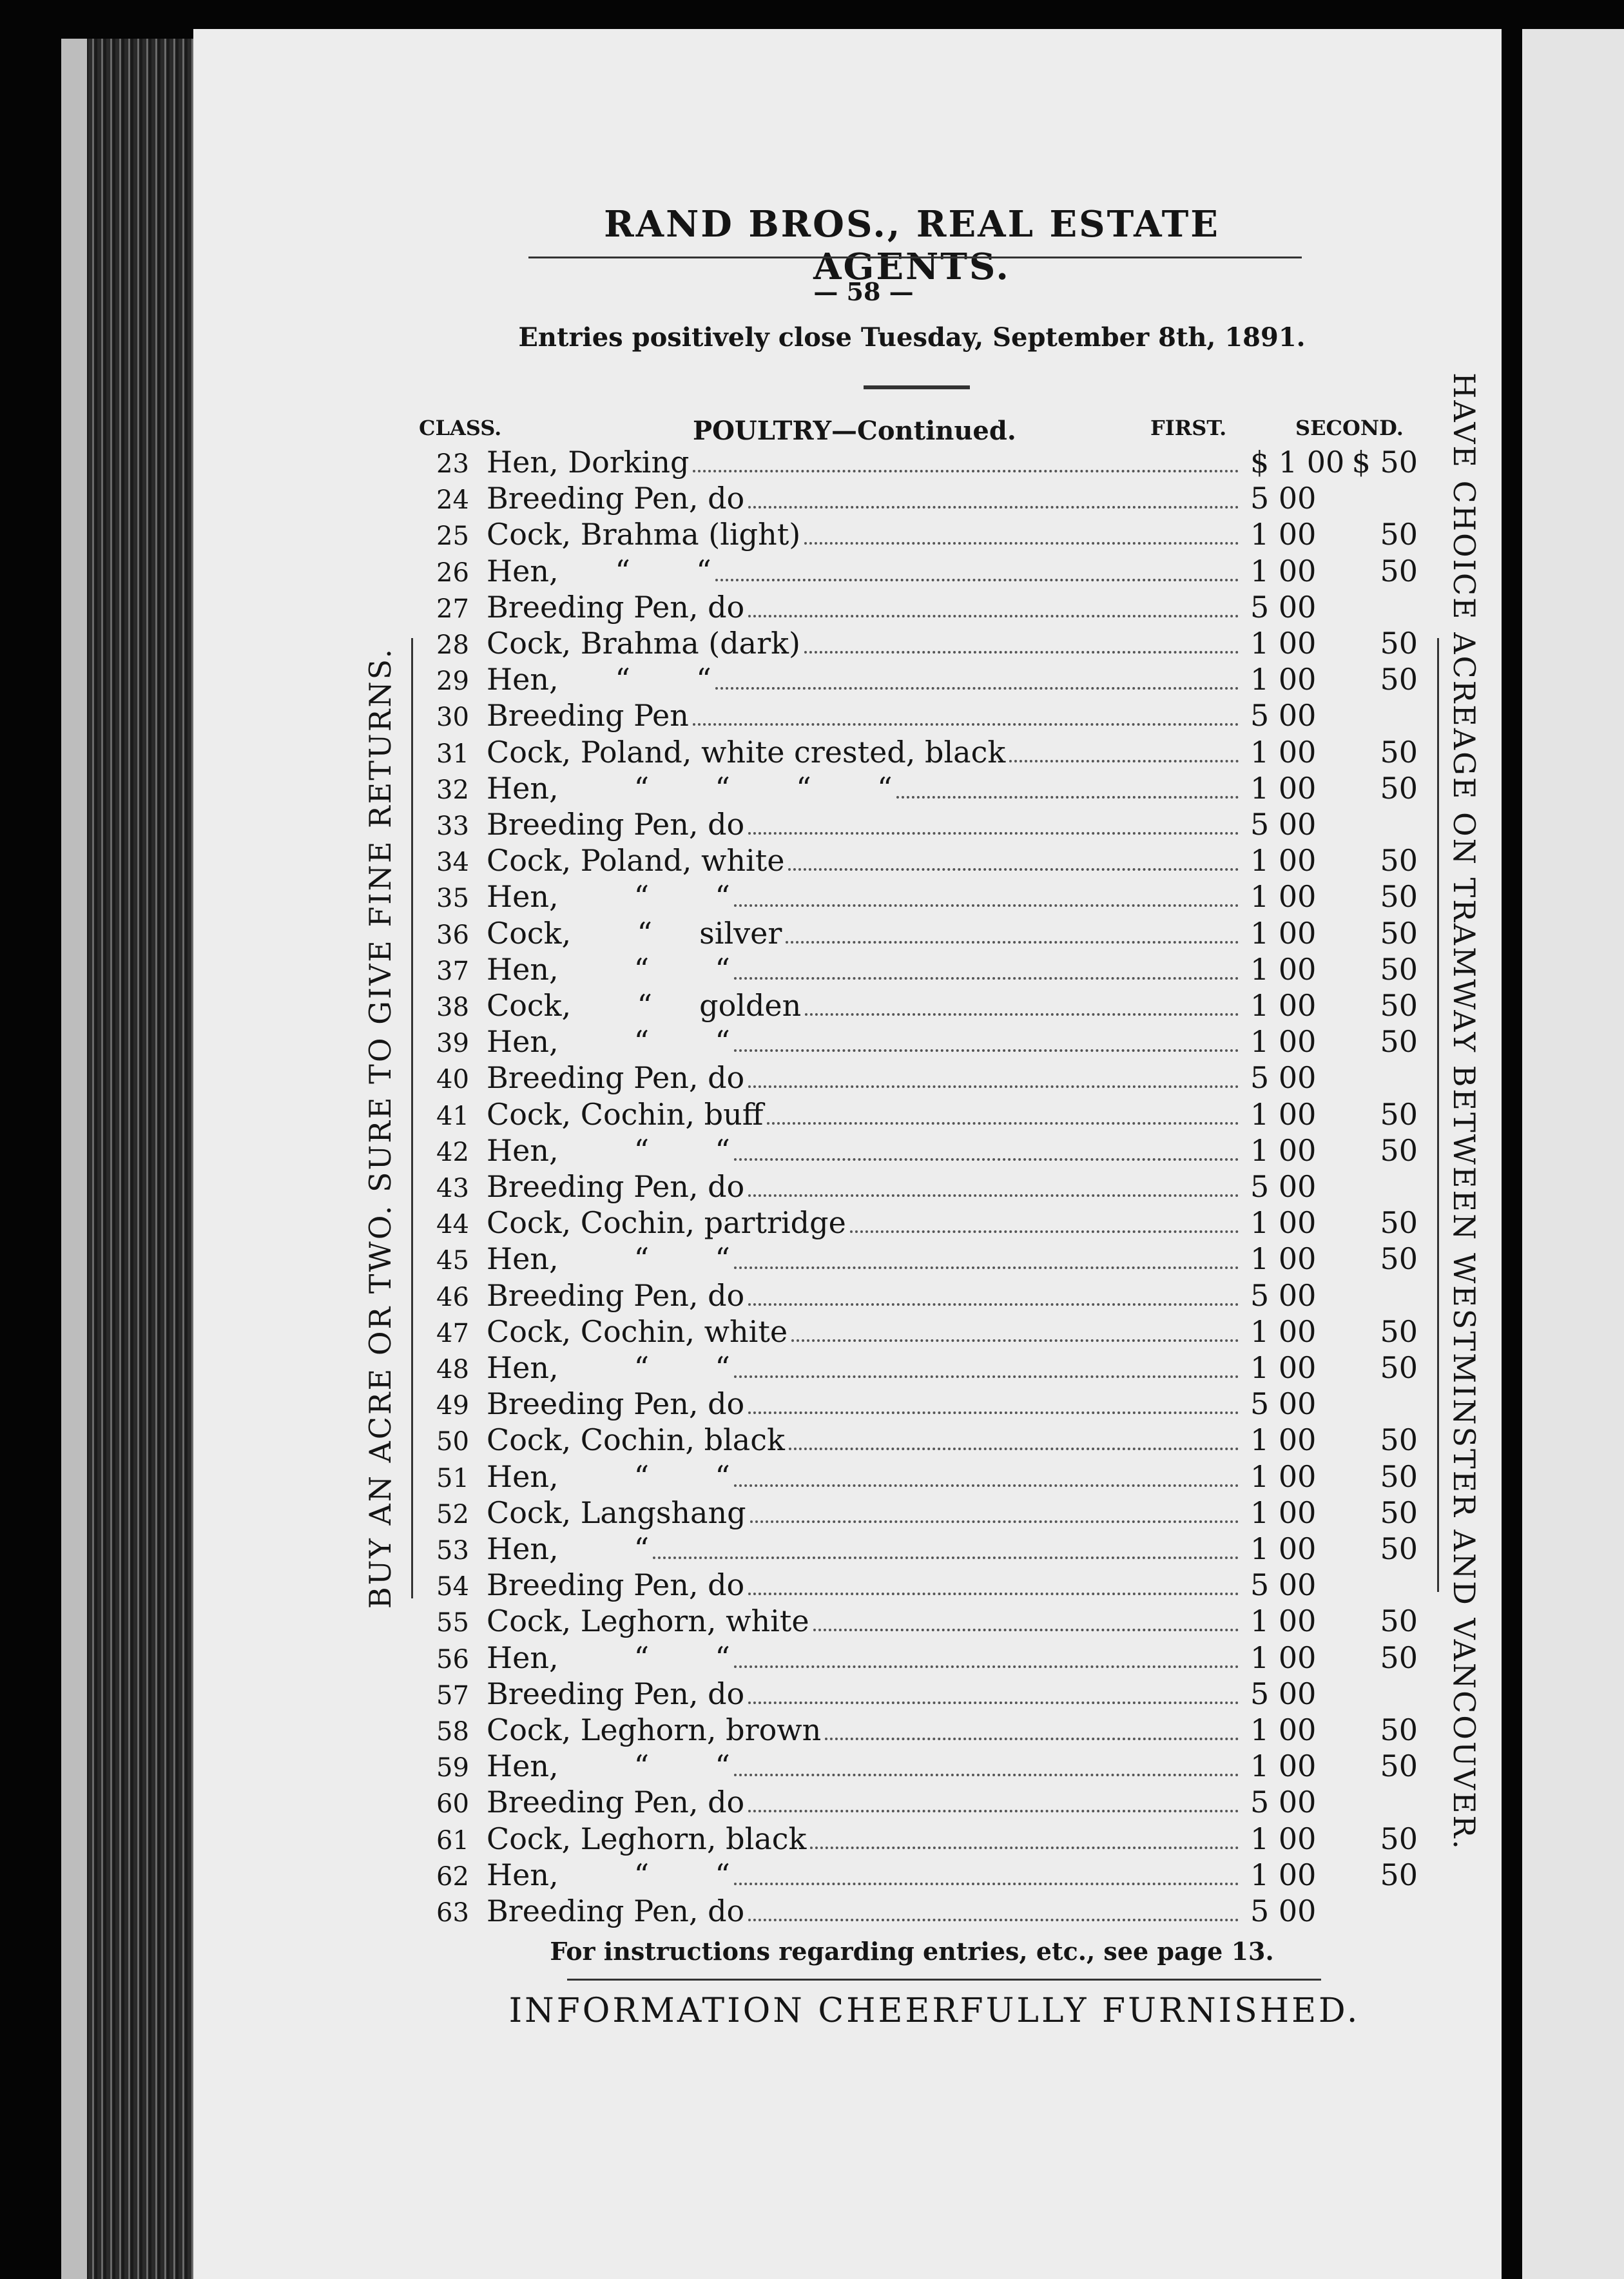 The width and height of the screenshot is (1624, 2279). I want to click on class-number: 57, so click(453, 1695).